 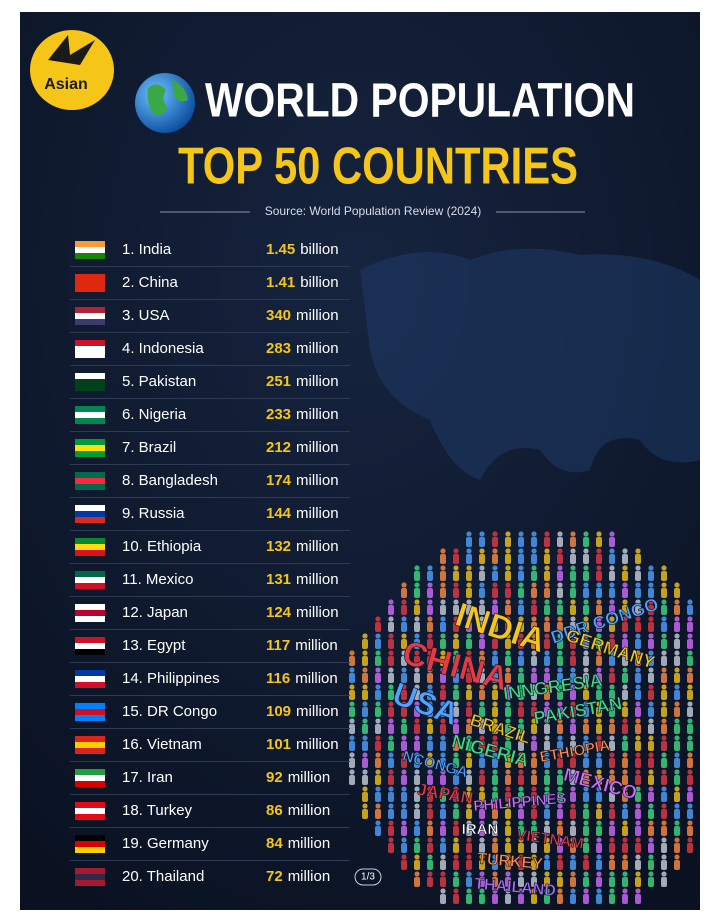 What do you see at coordinates (147, 249) in the screenshot?
I see `country-name: 1. India` at bounding box center [147, 249].